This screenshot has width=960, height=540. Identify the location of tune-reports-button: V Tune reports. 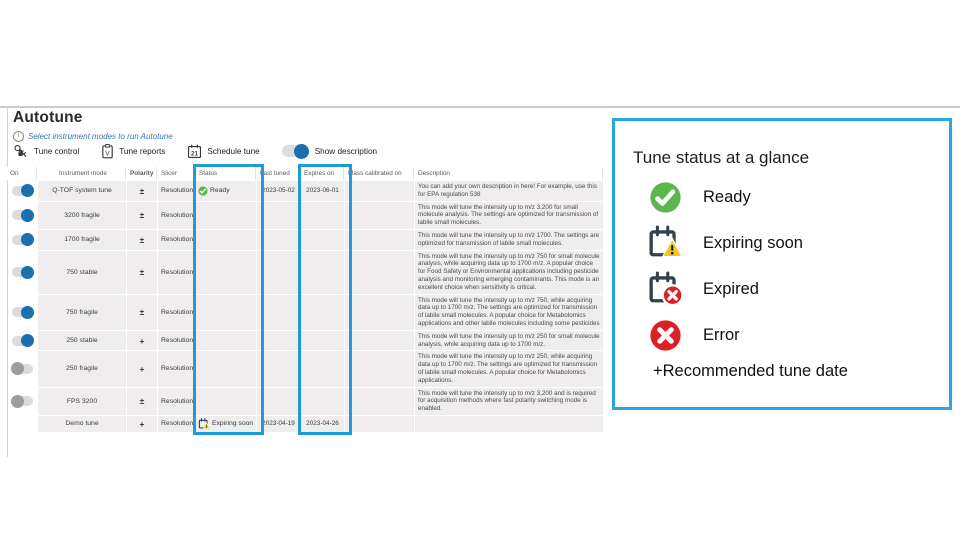
(133, 151).